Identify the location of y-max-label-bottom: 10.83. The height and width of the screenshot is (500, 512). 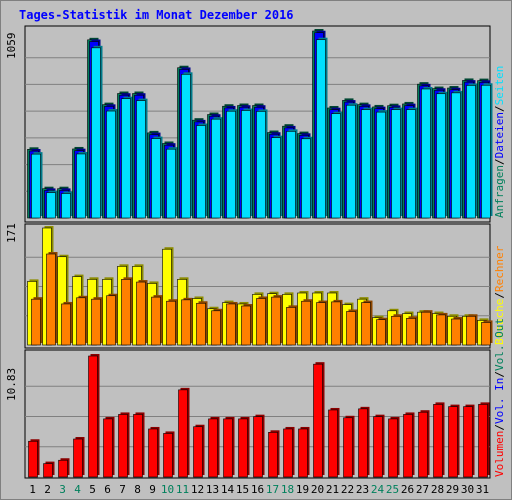
(11, 384).